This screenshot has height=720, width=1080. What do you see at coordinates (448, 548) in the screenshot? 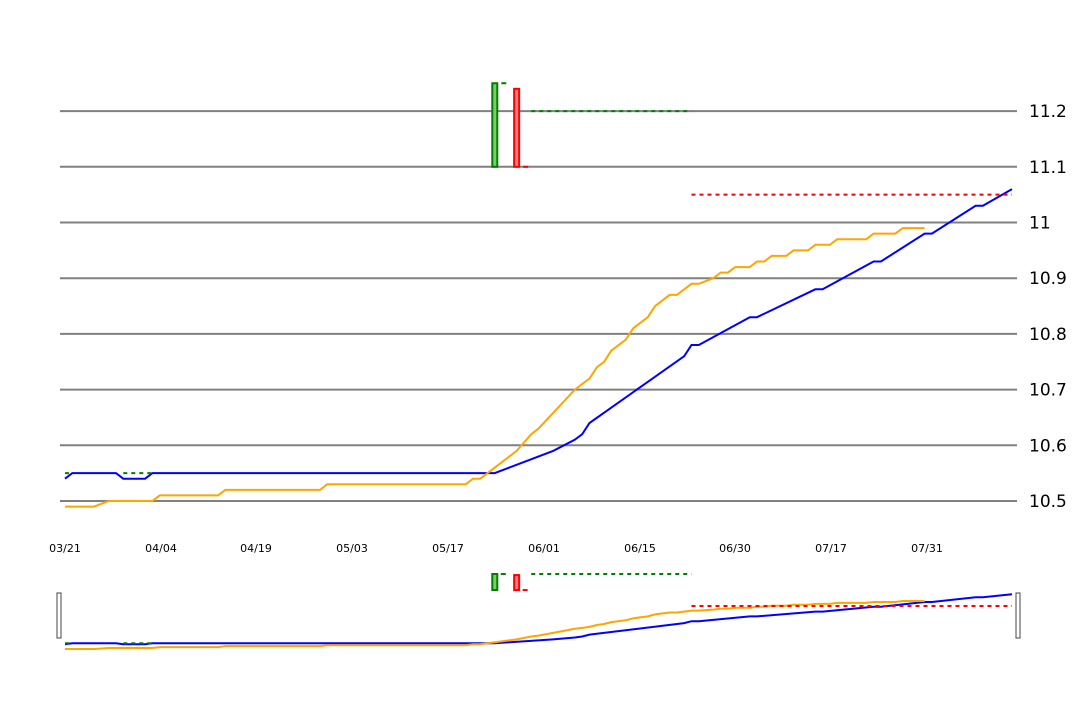
I see `x-tick-label: 05/17` at bounding box center [448, 548].